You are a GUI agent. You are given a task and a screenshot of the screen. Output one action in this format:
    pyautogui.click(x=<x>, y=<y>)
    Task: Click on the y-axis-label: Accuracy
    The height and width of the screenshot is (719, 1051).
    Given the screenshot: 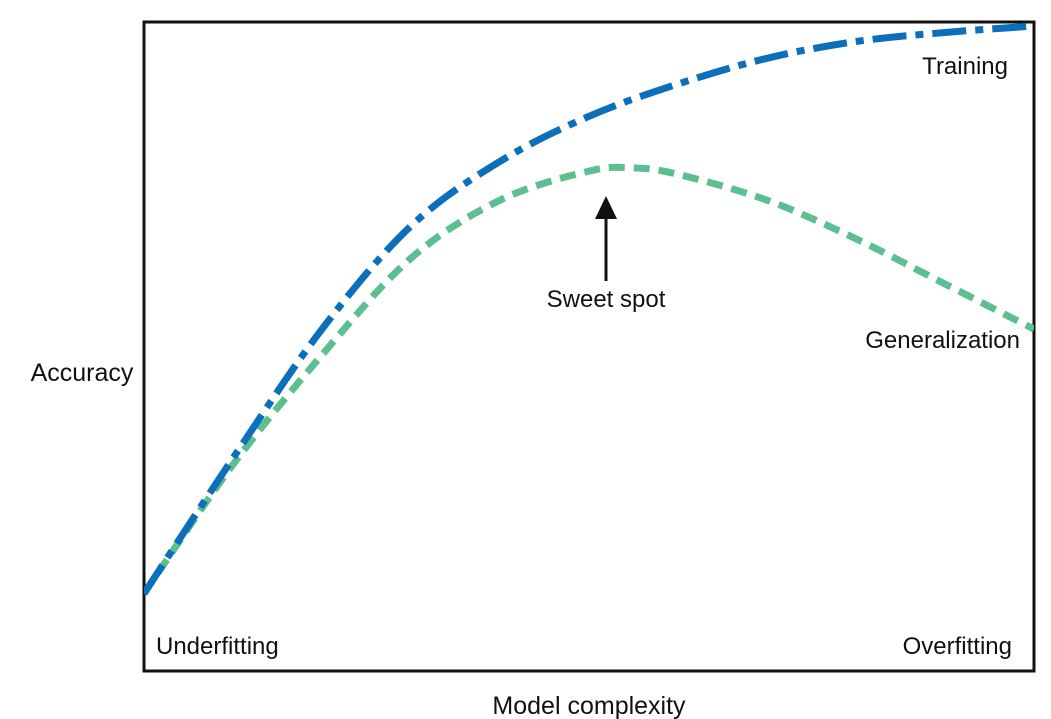 What is the action you would take?
    pyautogui.click(x=82, y=373)
    